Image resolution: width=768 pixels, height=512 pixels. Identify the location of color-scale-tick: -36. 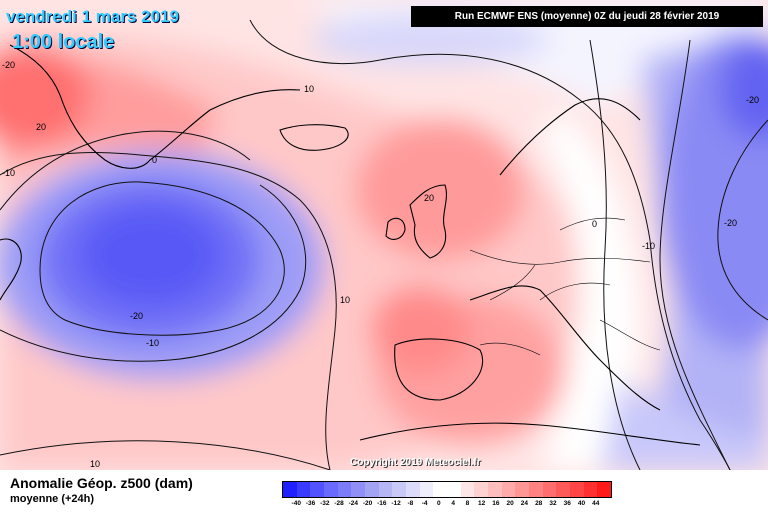
(310, 503).